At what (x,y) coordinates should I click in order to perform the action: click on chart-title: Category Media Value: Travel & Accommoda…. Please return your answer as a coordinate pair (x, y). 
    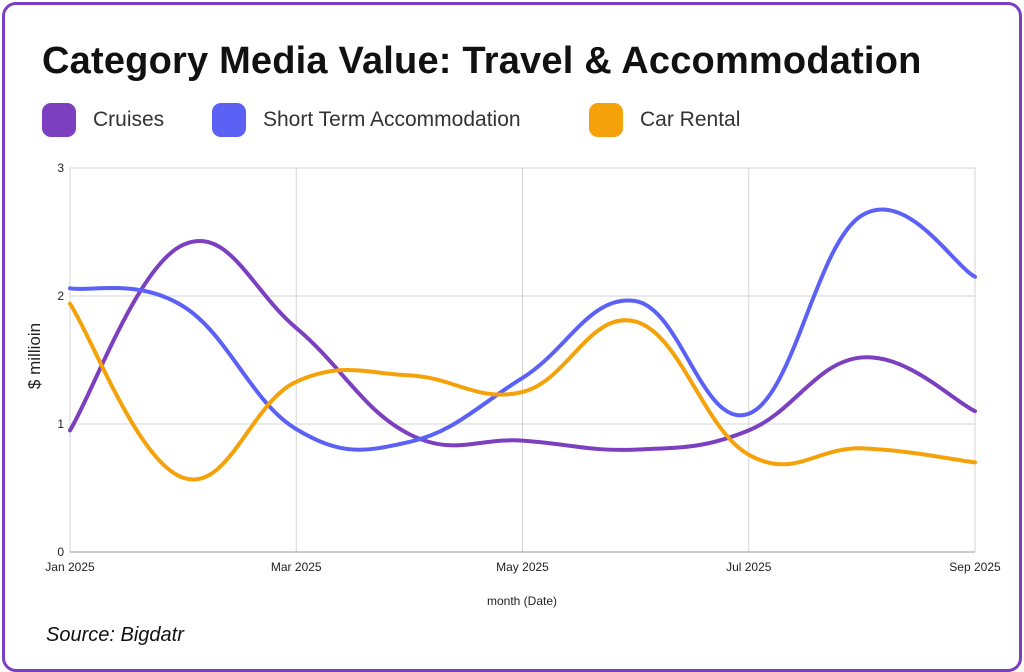
    Looking at the image, I should click on (482, 61).